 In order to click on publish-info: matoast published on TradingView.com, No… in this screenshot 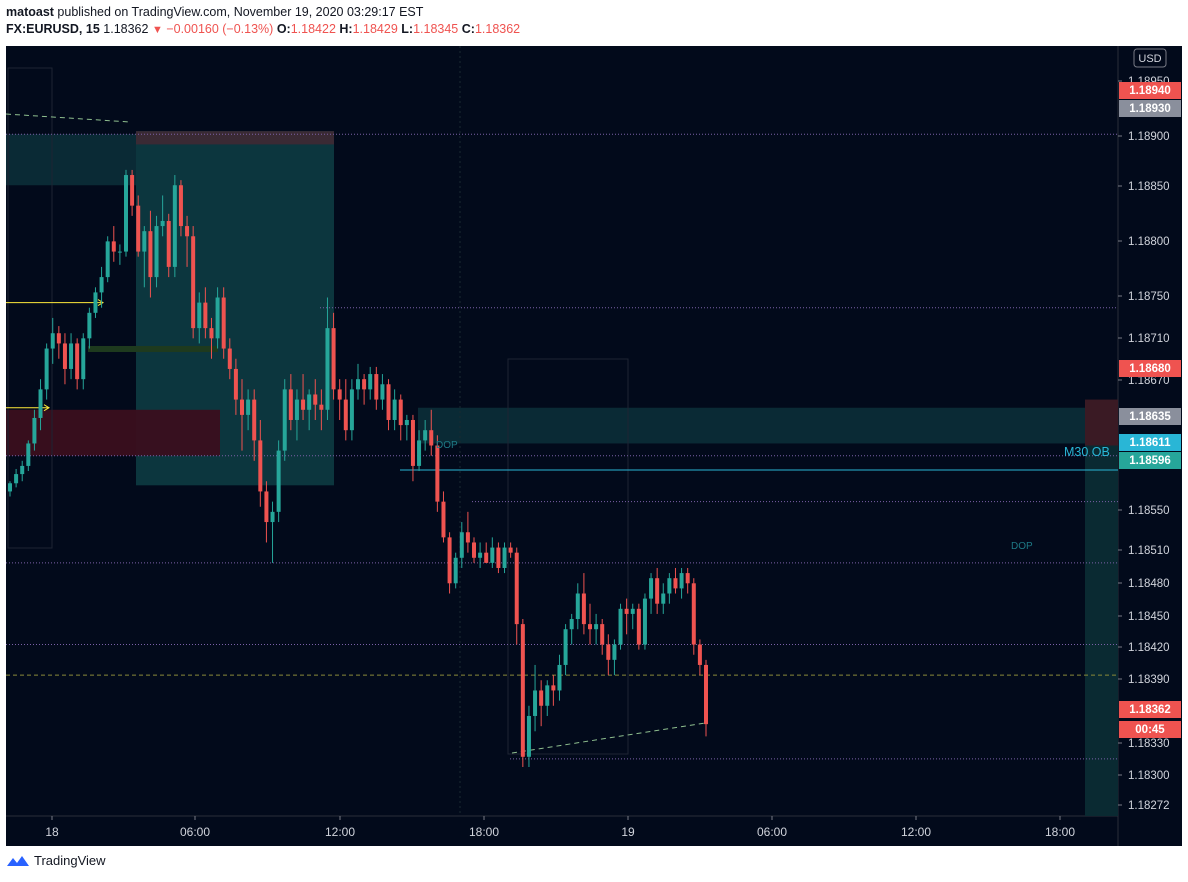, I will do `click(214, 12)`.